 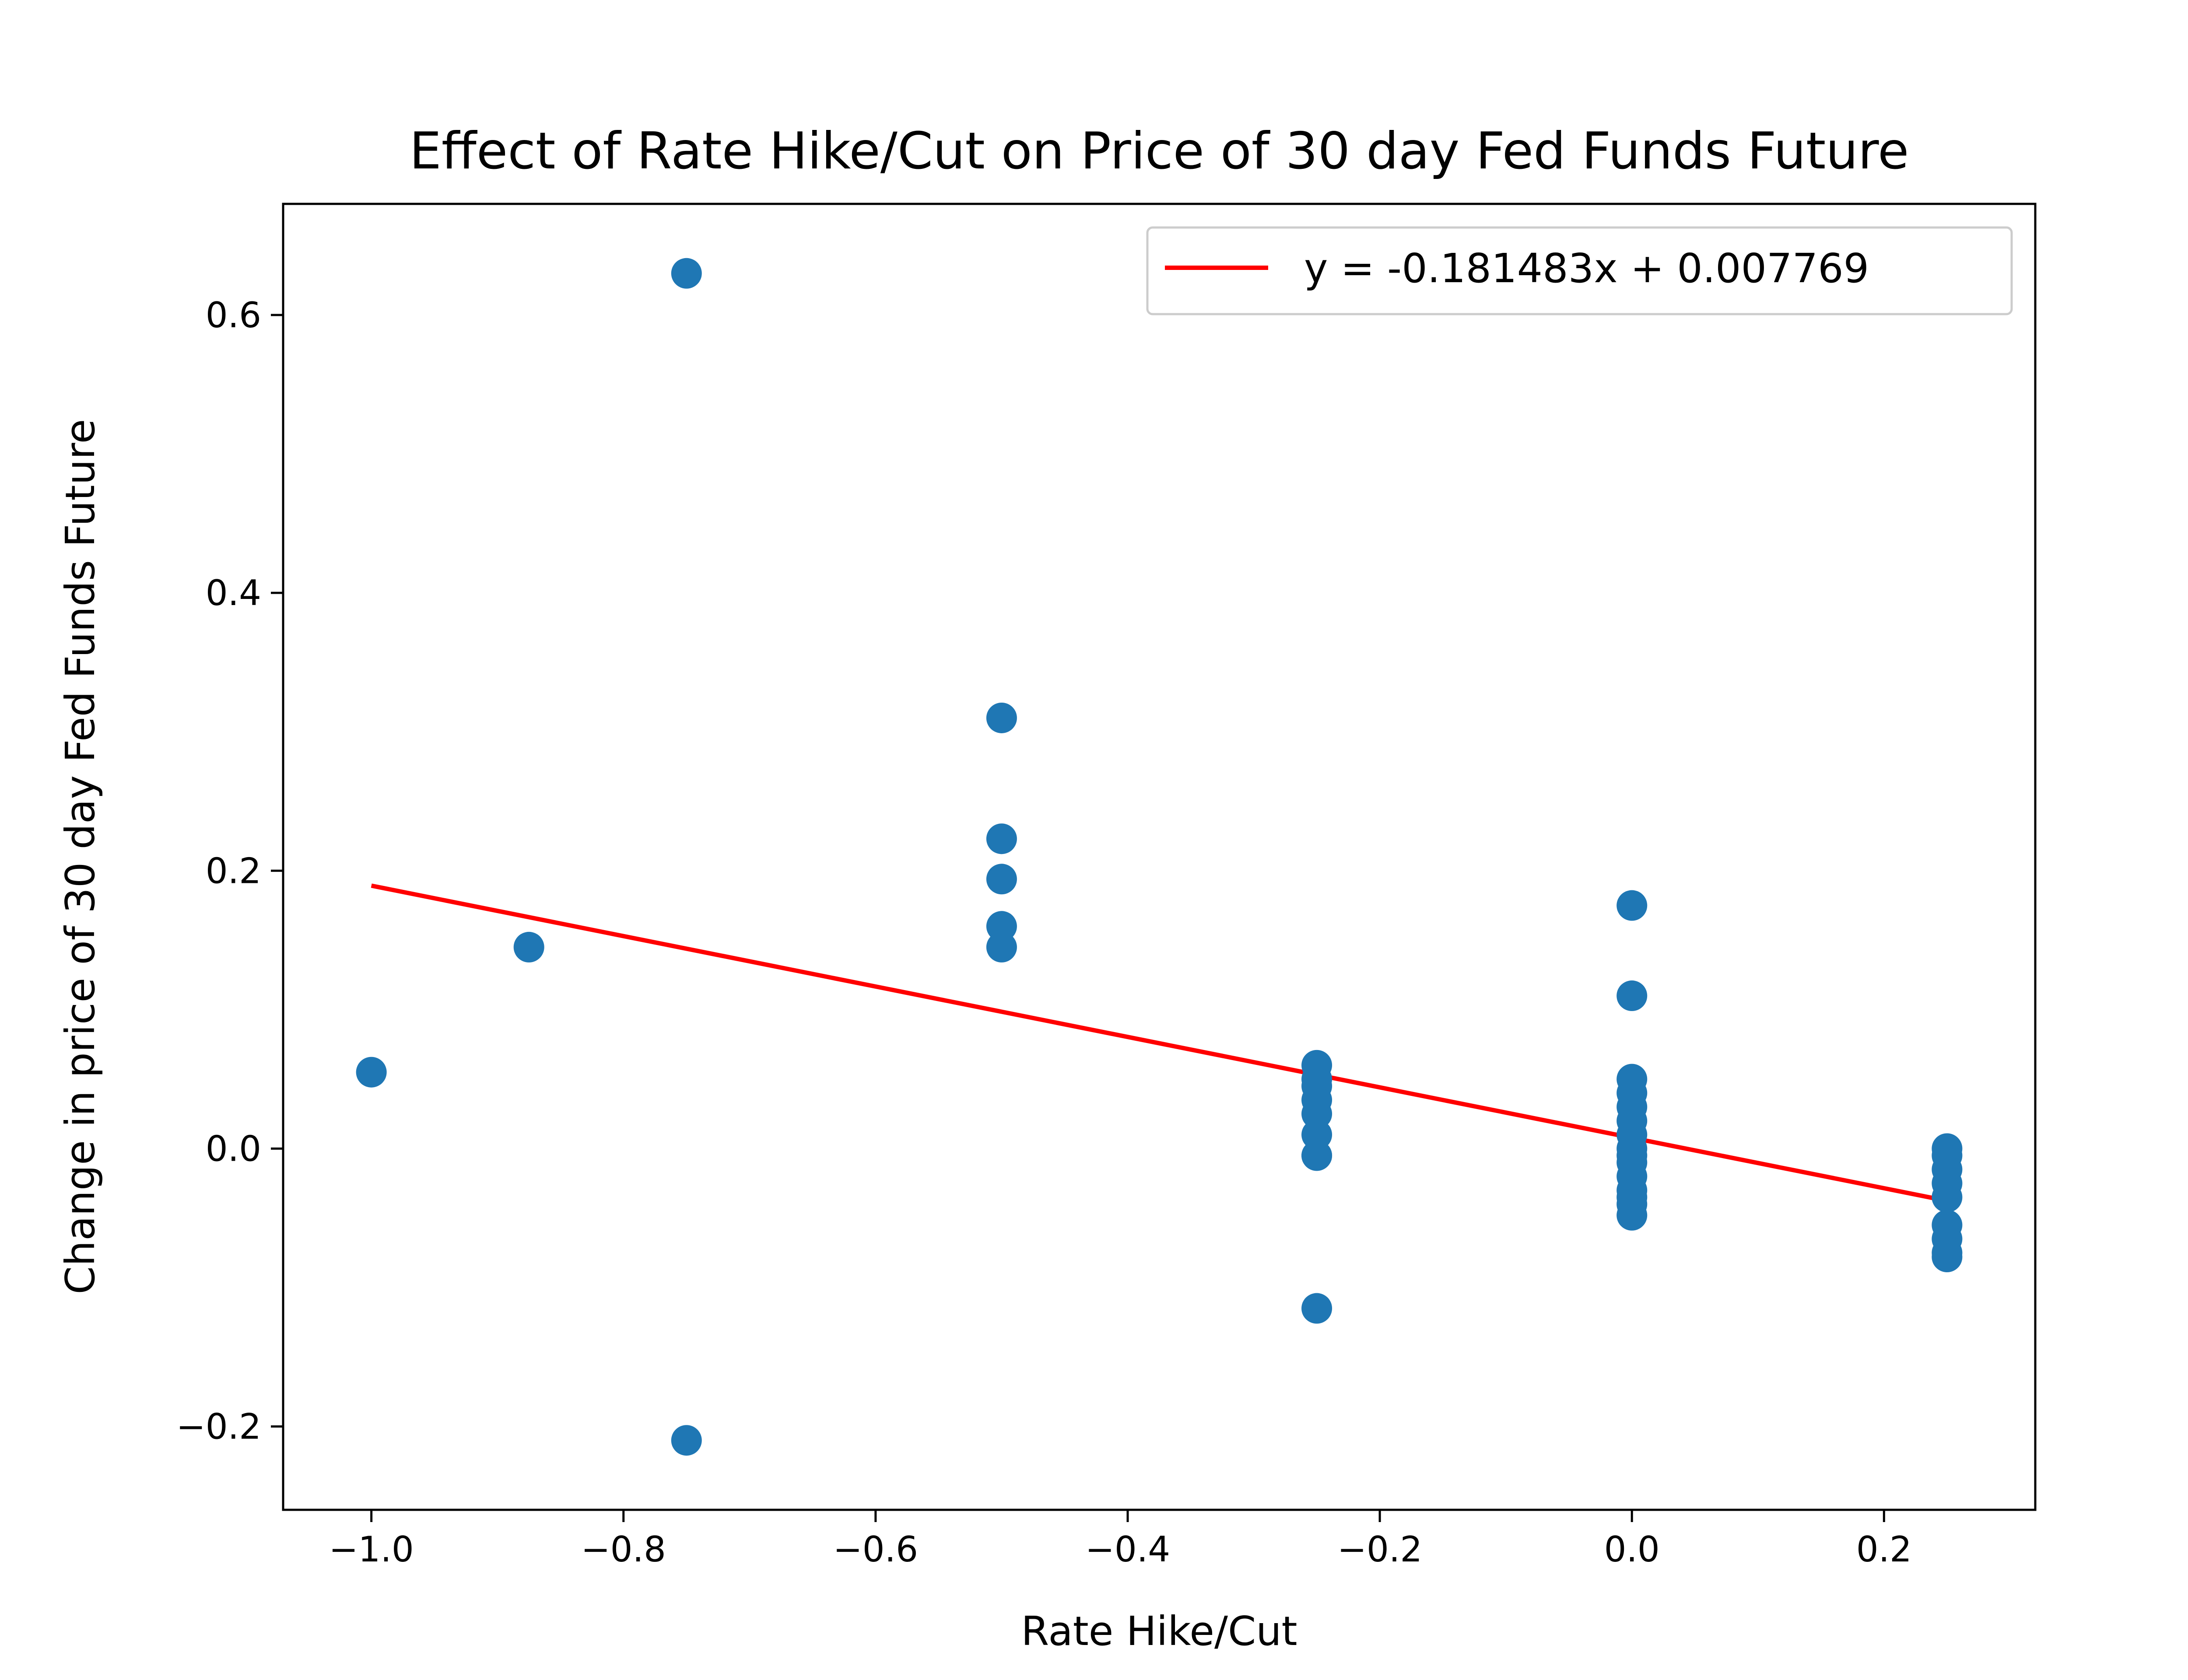 What do you see at coordinates (1127, 1549) in the screenshot?
I see `x-tick-label: −0.4` at bounding box center [1127, 1549].